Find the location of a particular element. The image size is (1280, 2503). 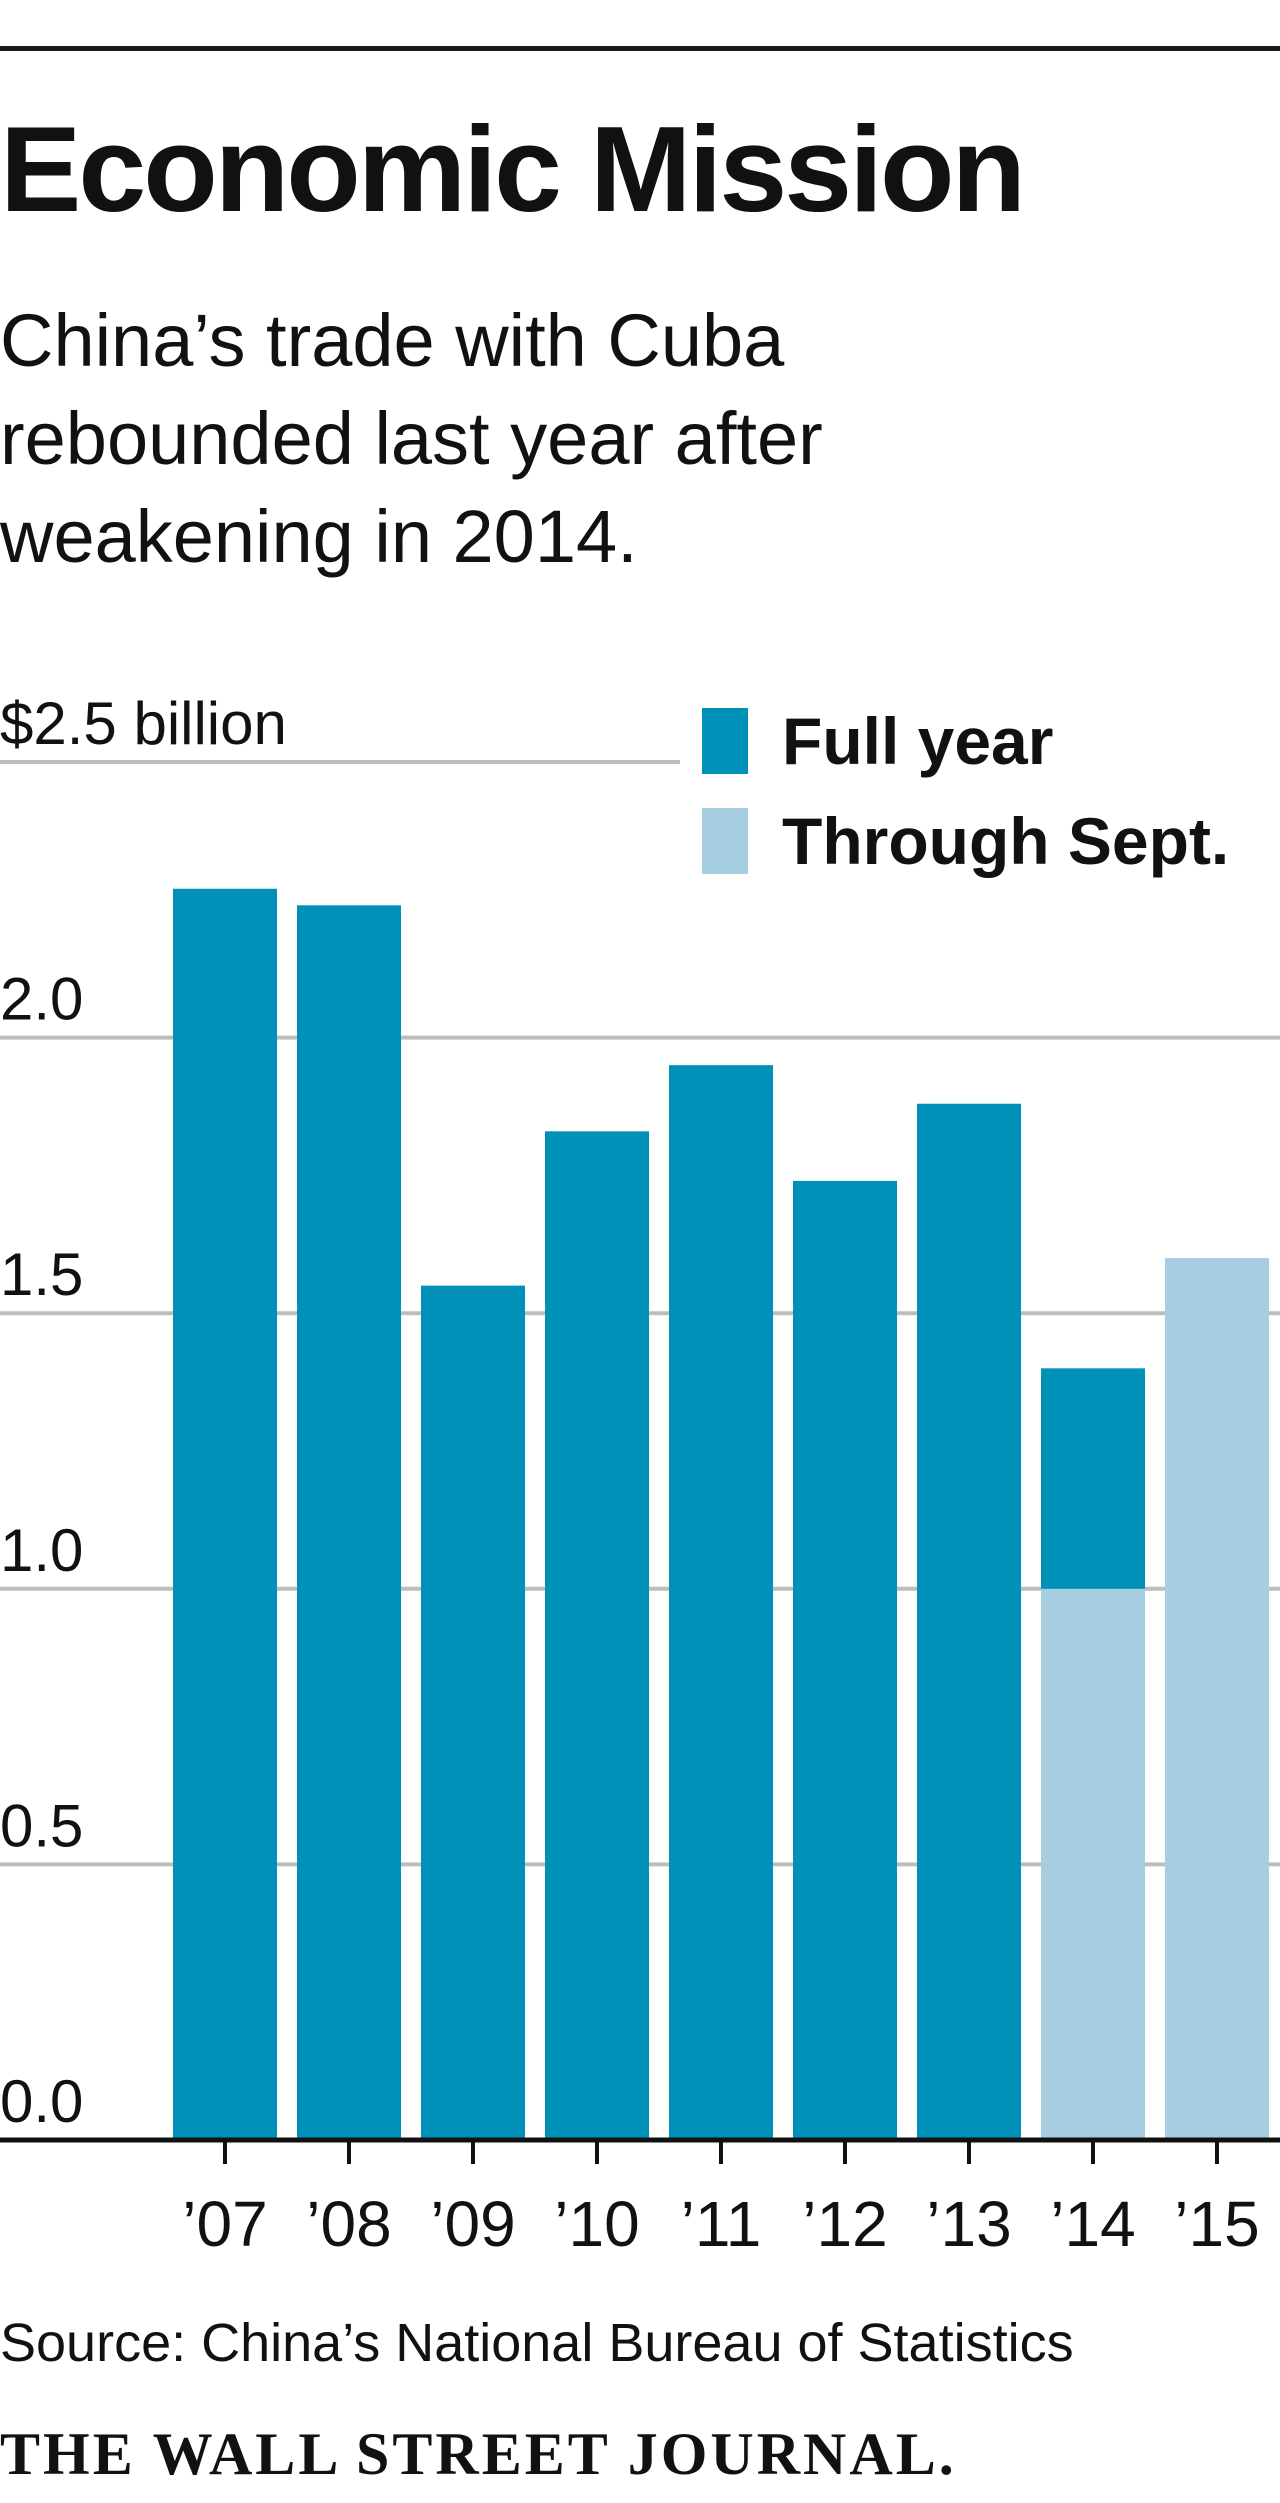

x-tick-label: ’10 is located at coordinates (596, 2224).